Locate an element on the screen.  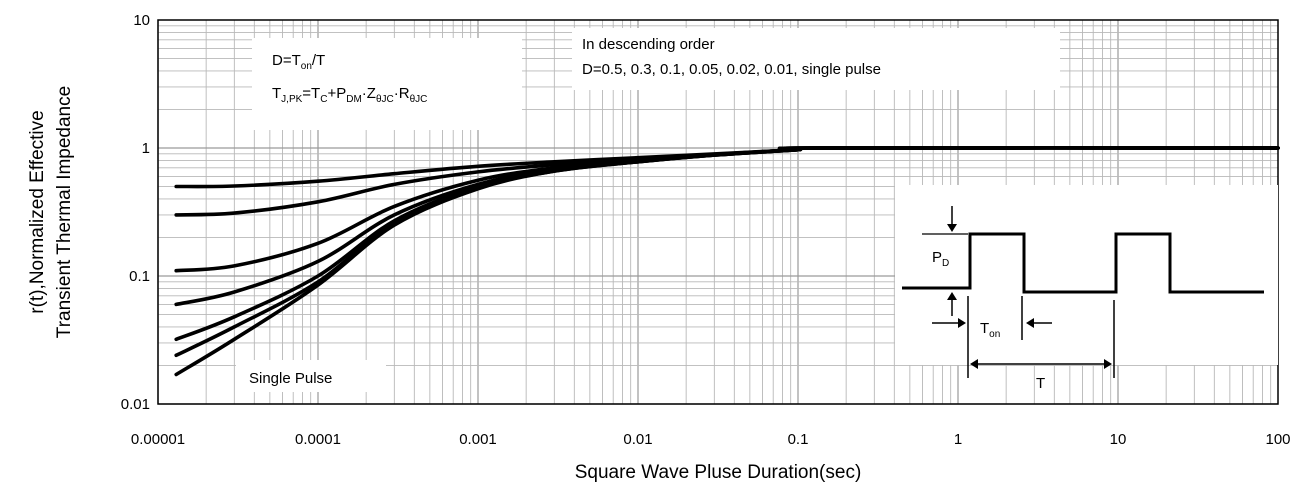
pd-arrowhead-down-icon is located at coordinates (952, 228).